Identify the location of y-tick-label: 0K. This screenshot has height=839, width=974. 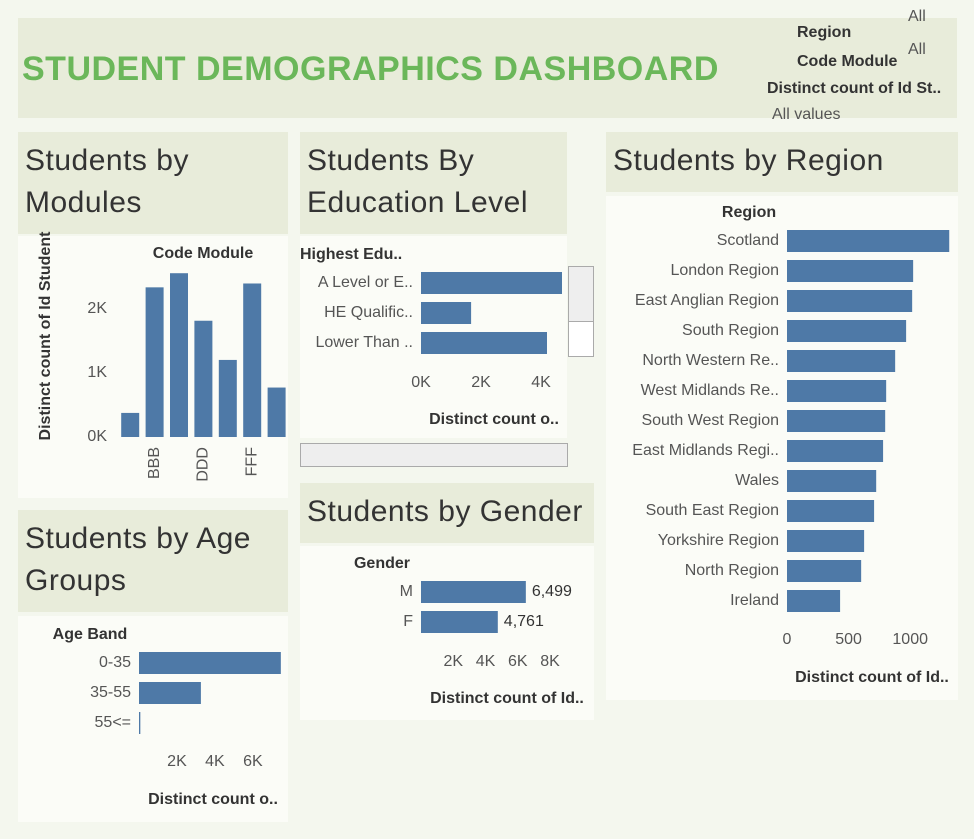
(97, 436).